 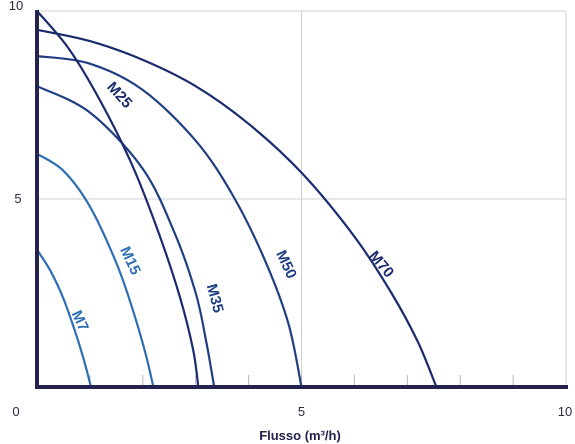 I want to click on series-line-m7, so click(x=64, y=318).